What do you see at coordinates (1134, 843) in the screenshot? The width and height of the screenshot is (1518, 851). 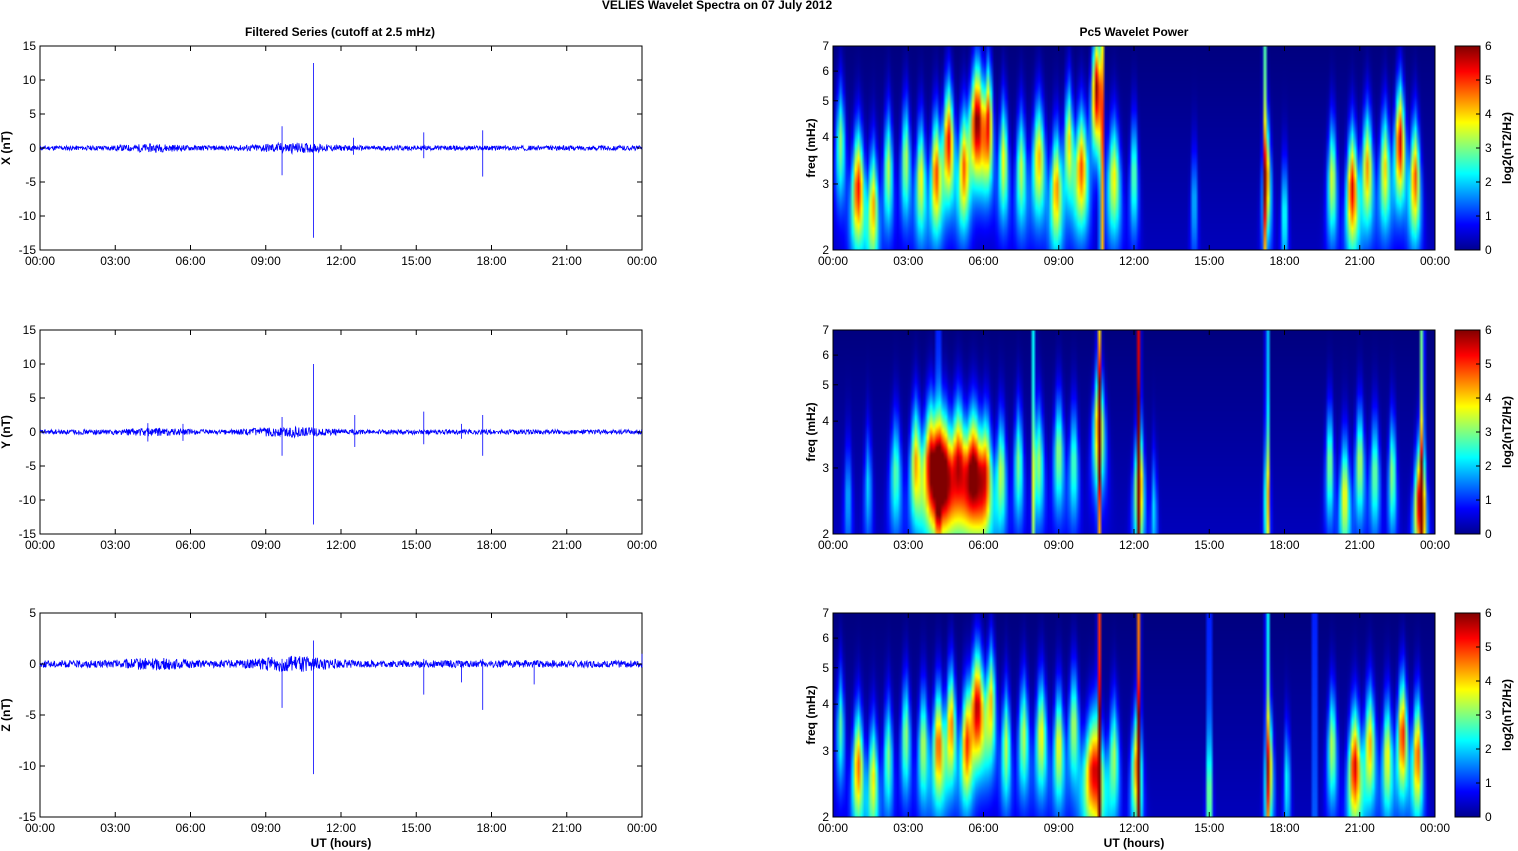 I see `right-x-axis-label: UT (hours)` at bounding box center [1134, 843].